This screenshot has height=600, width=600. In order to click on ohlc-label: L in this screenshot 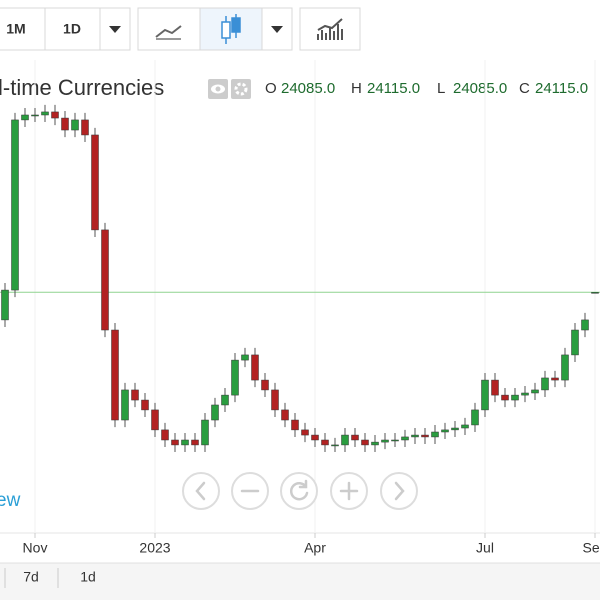, I will do `click(441, 88)`.